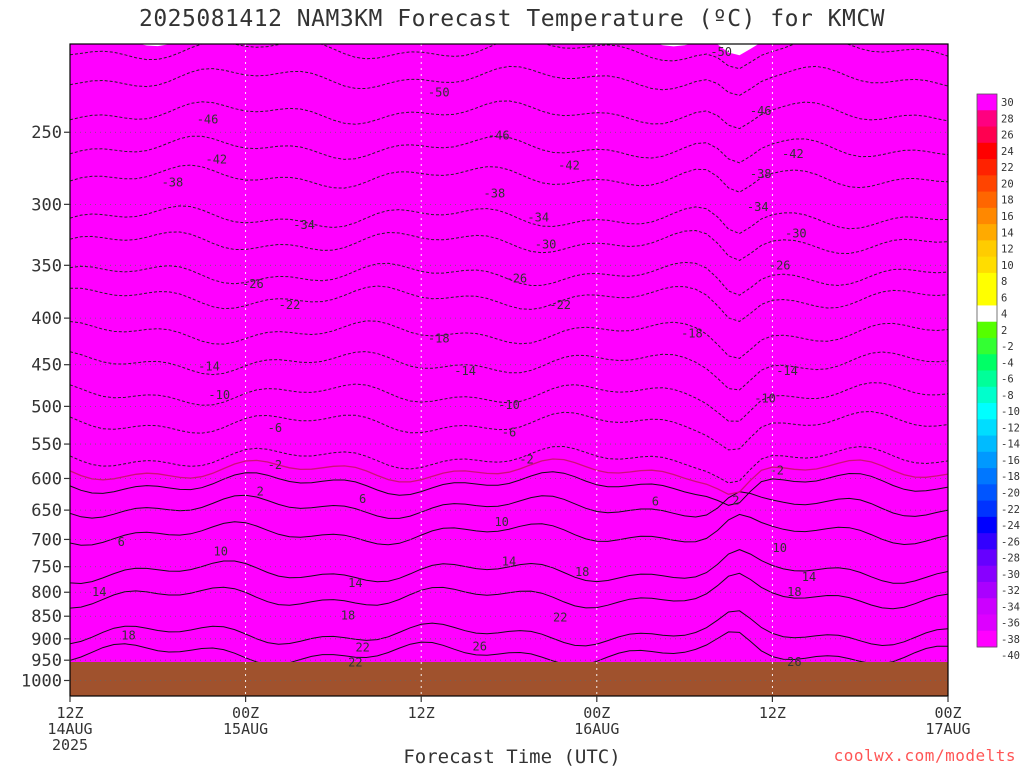 The width and height of the screenshot is (1024, 768). Describe the element at coordinates (1010, 640) in the screenshot. I see `colorbar-label: -38` at that location.